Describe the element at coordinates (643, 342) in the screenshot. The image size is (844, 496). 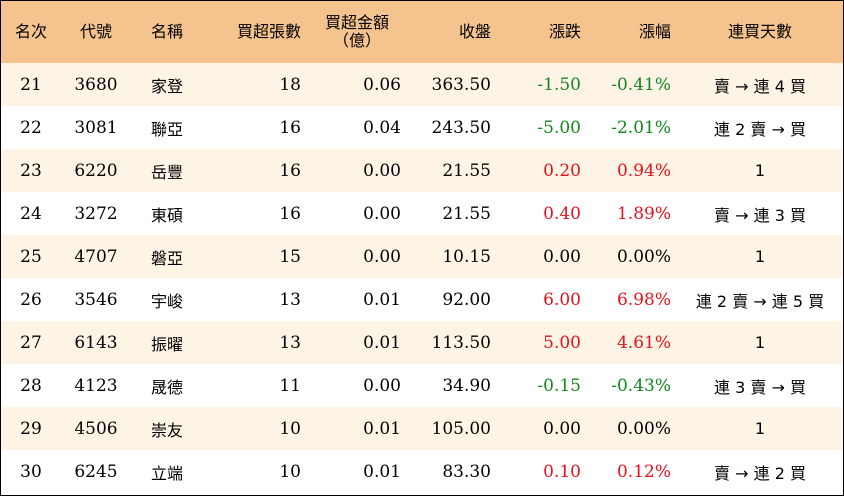
I see `pct-cell: 4.61%` at that location.